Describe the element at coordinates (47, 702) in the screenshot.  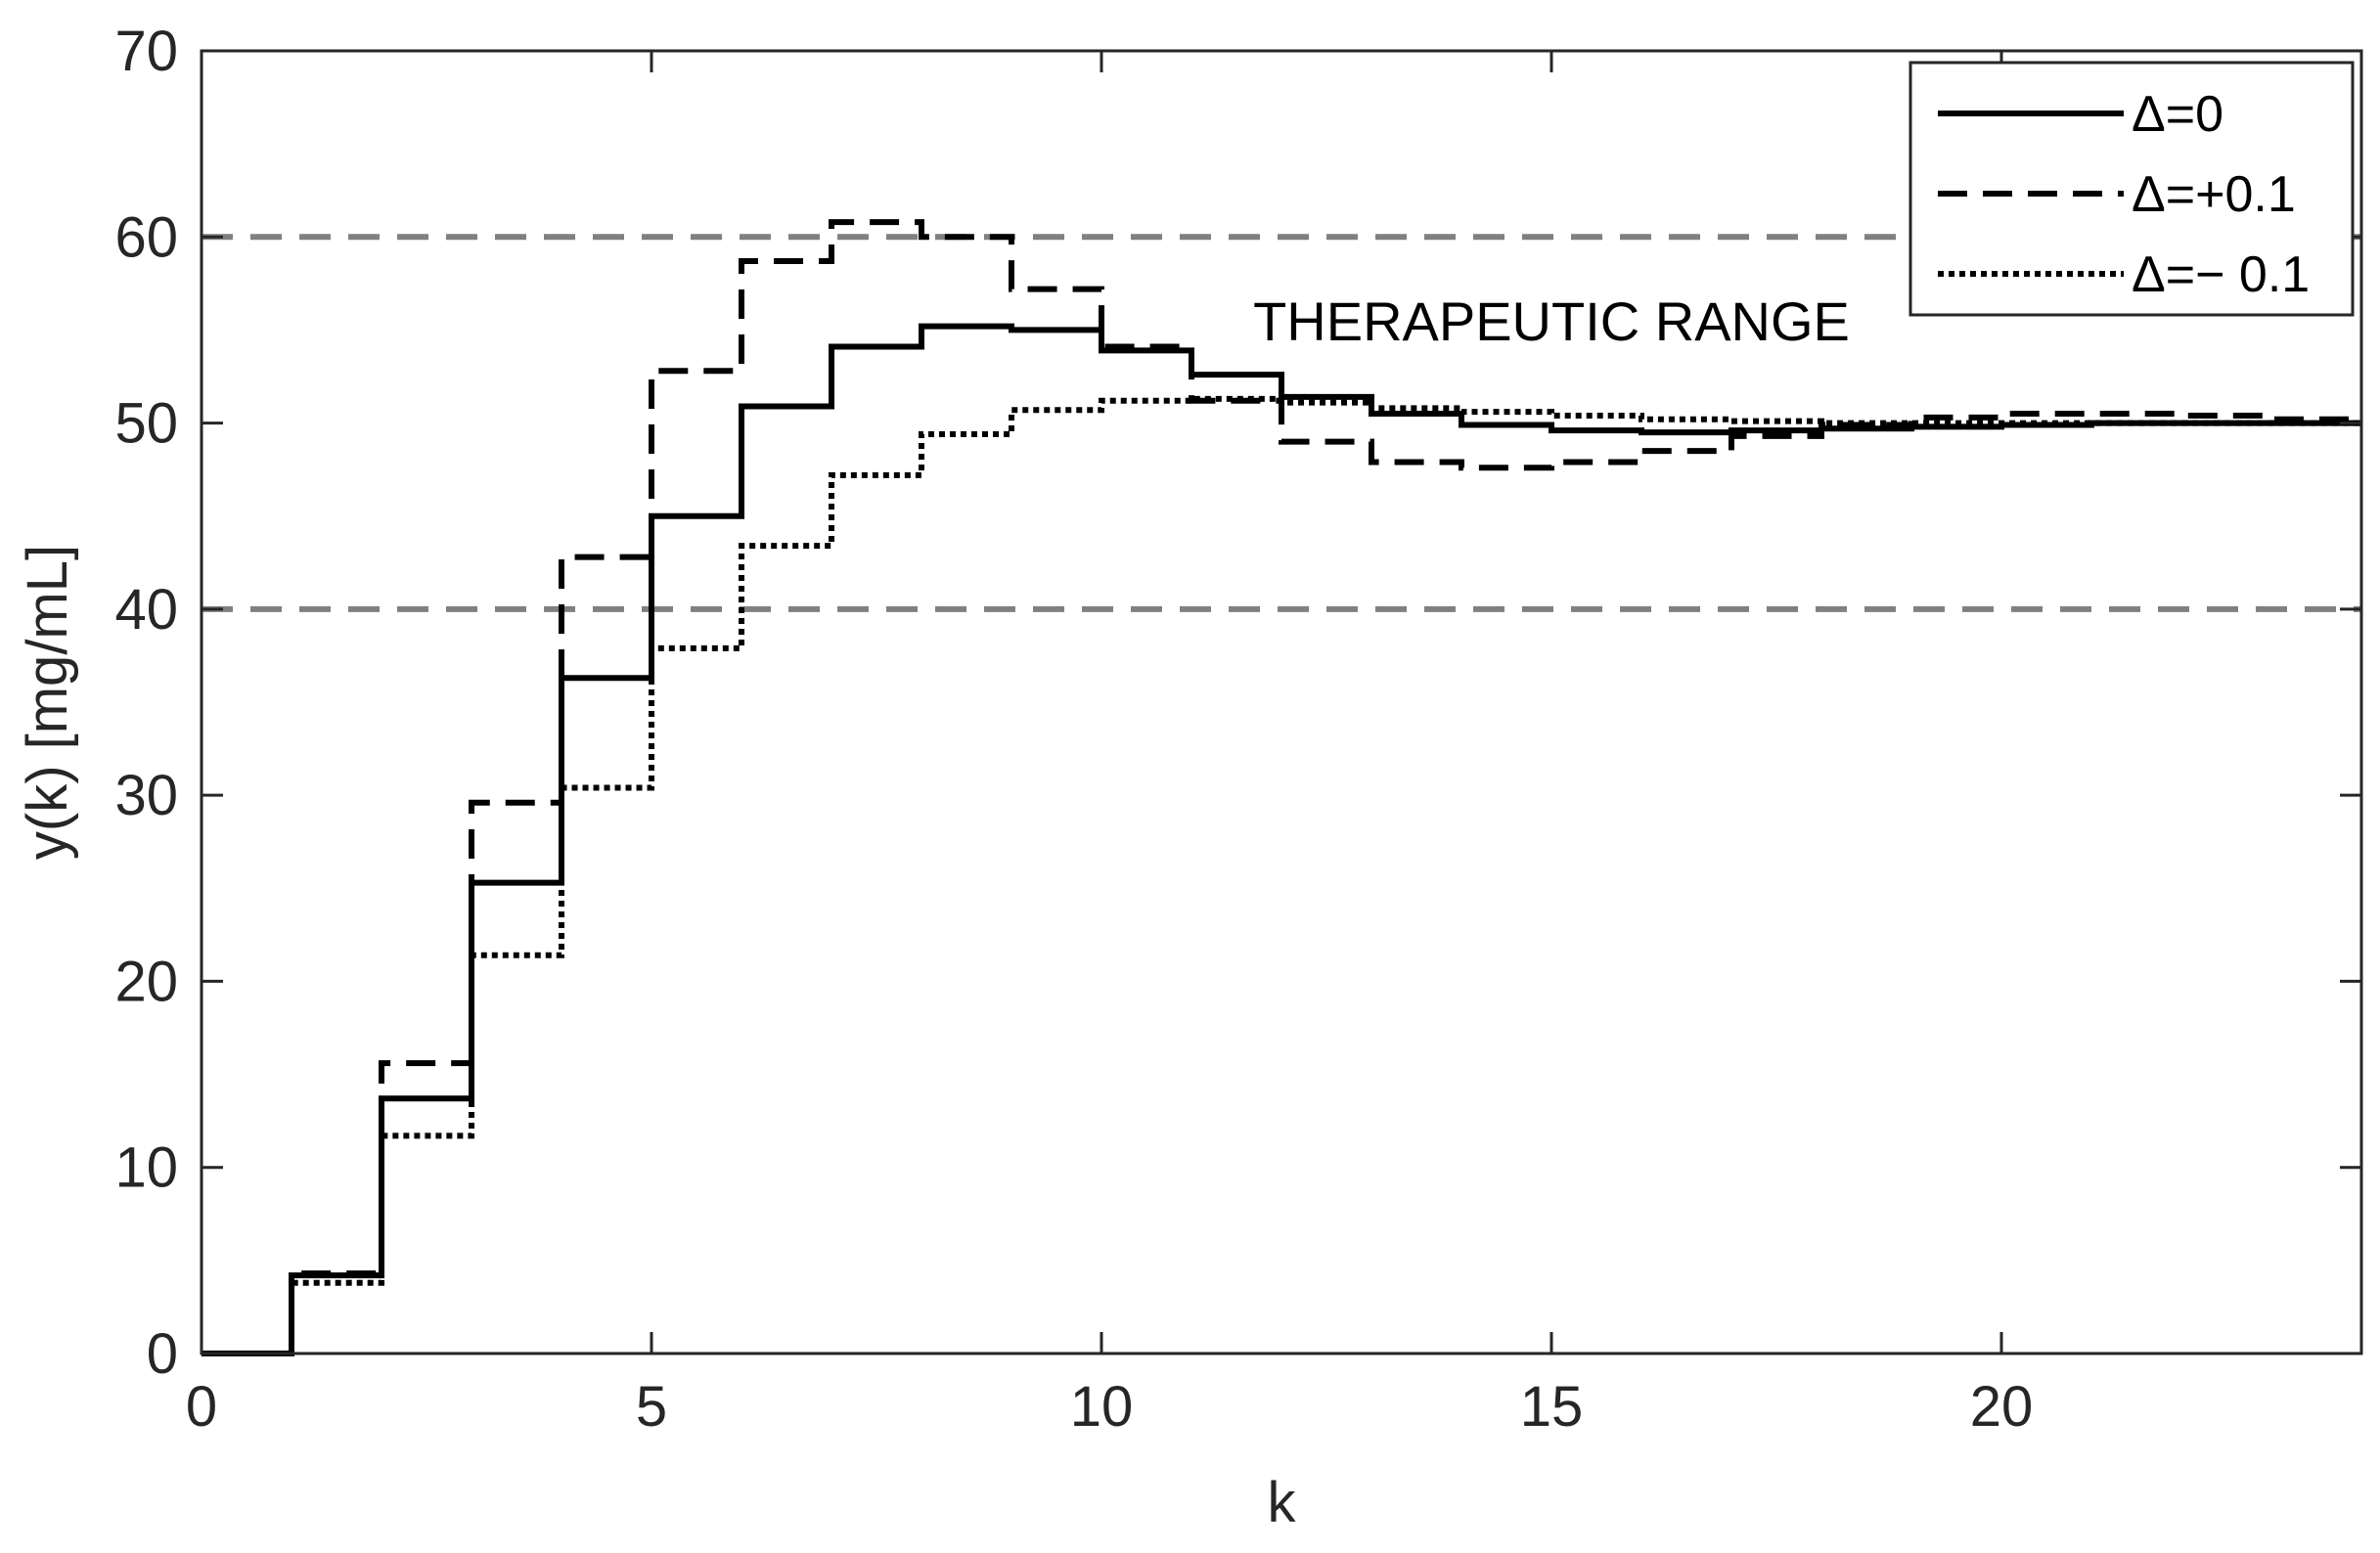
I see `y-axis-label: y(k) [mg/mL]` at that location.